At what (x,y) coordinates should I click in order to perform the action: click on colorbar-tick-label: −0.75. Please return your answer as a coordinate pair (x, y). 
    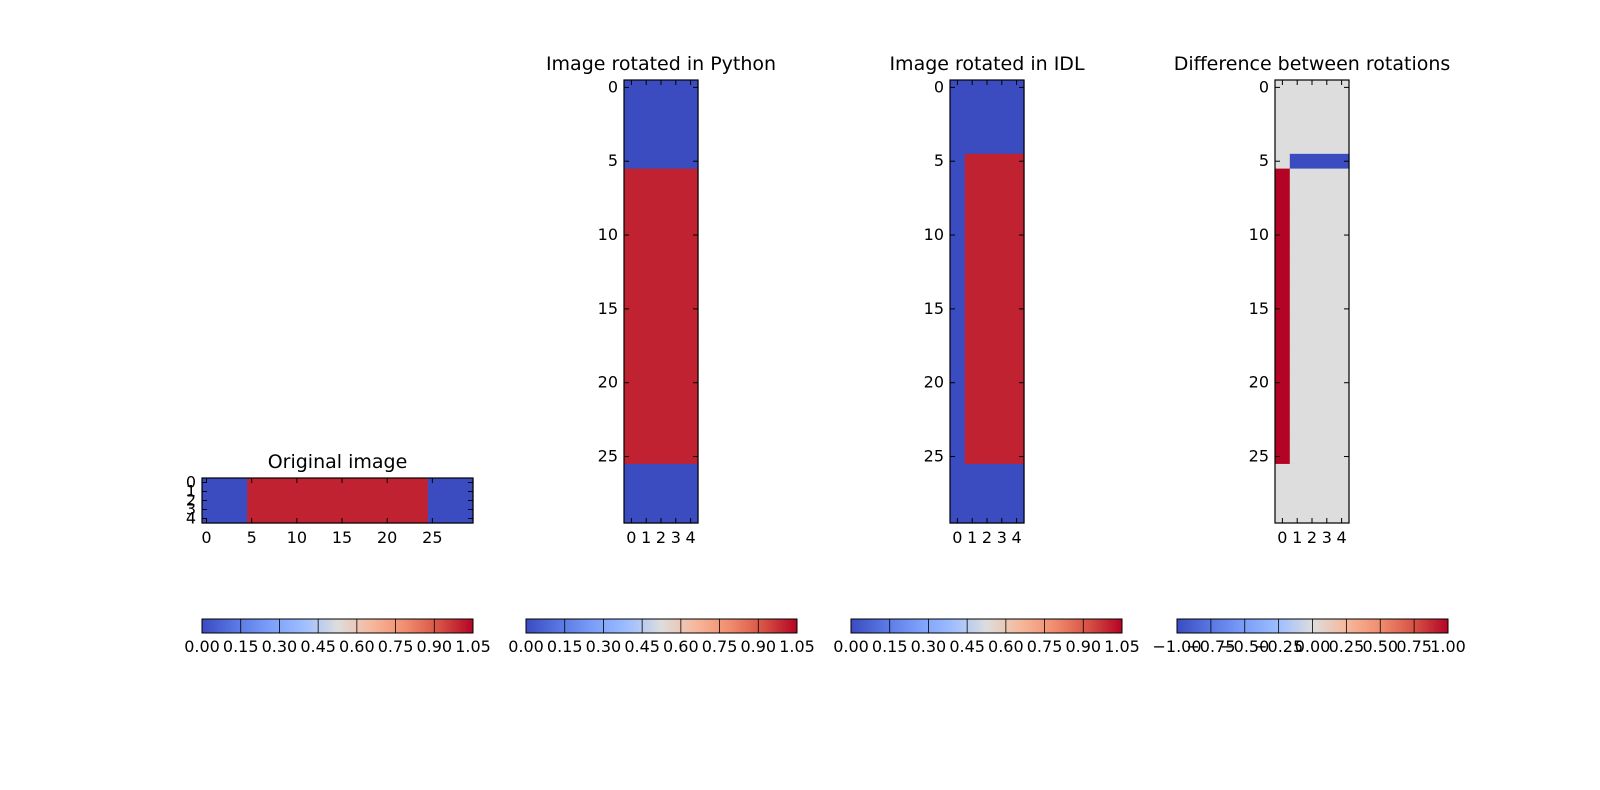
    Looking at the image, I should click on (1210, 646).